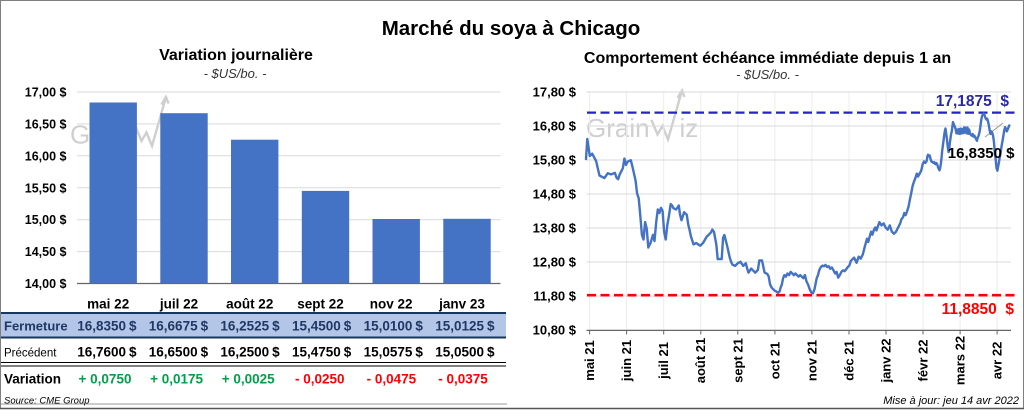 The width and height of the screenshot is (1024, 415). Describe the element at coordinates (176, 379) in the screenshot. I see `svg-text: + 0,0175` at that location.